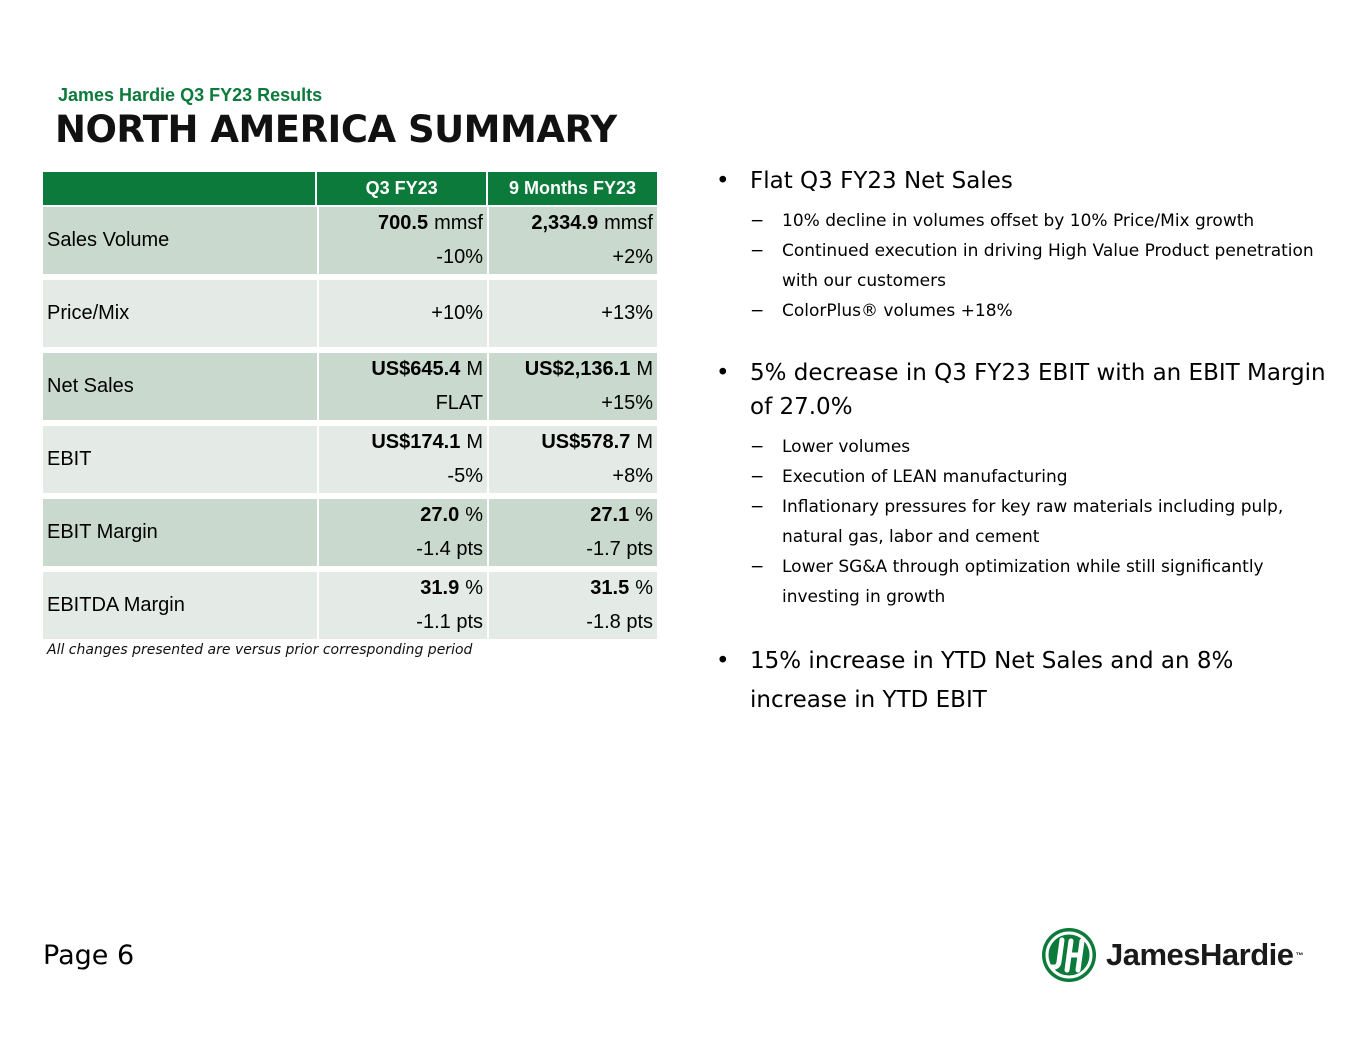  I want to click on sub-bullet-text: Execution of LEAN manufacturing, so click(925, 477).